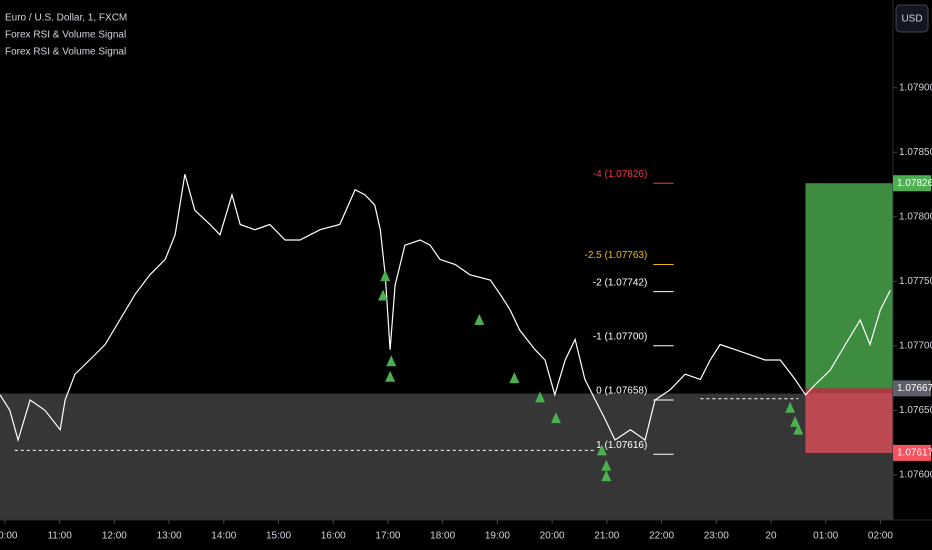  Describe the element at coordinates (849, 420) in the screenshot. I see `position-stop` at that location.